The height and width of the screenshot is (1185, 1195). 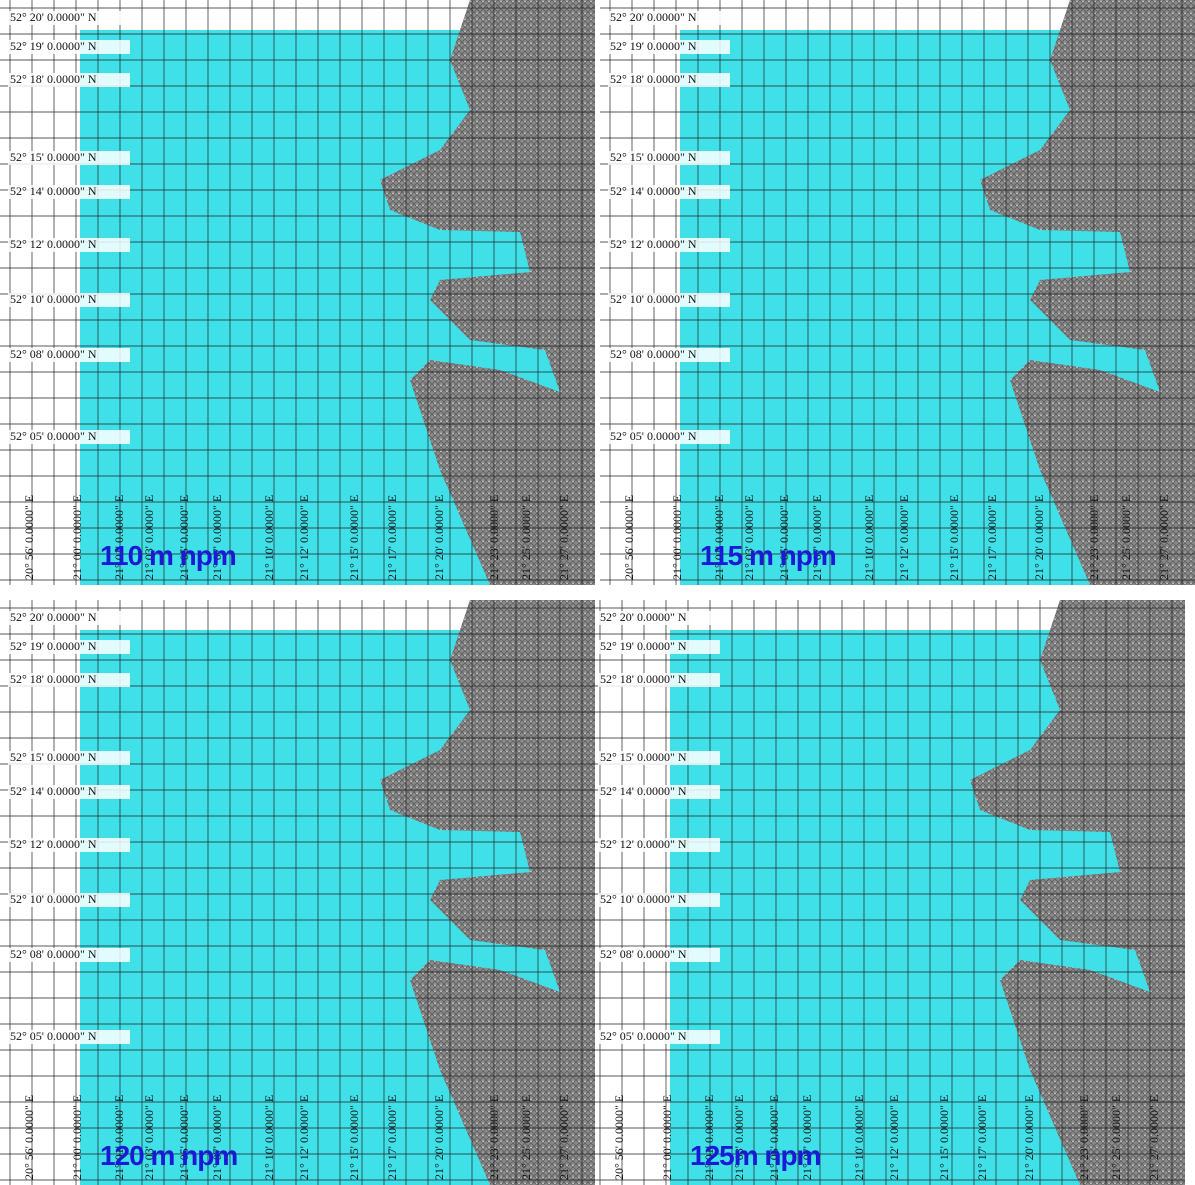 What do you see at coordinates (168, 1155) in the screenshot?
I see `panel-label: 120 m npm` at bounding box center [168, 1155].